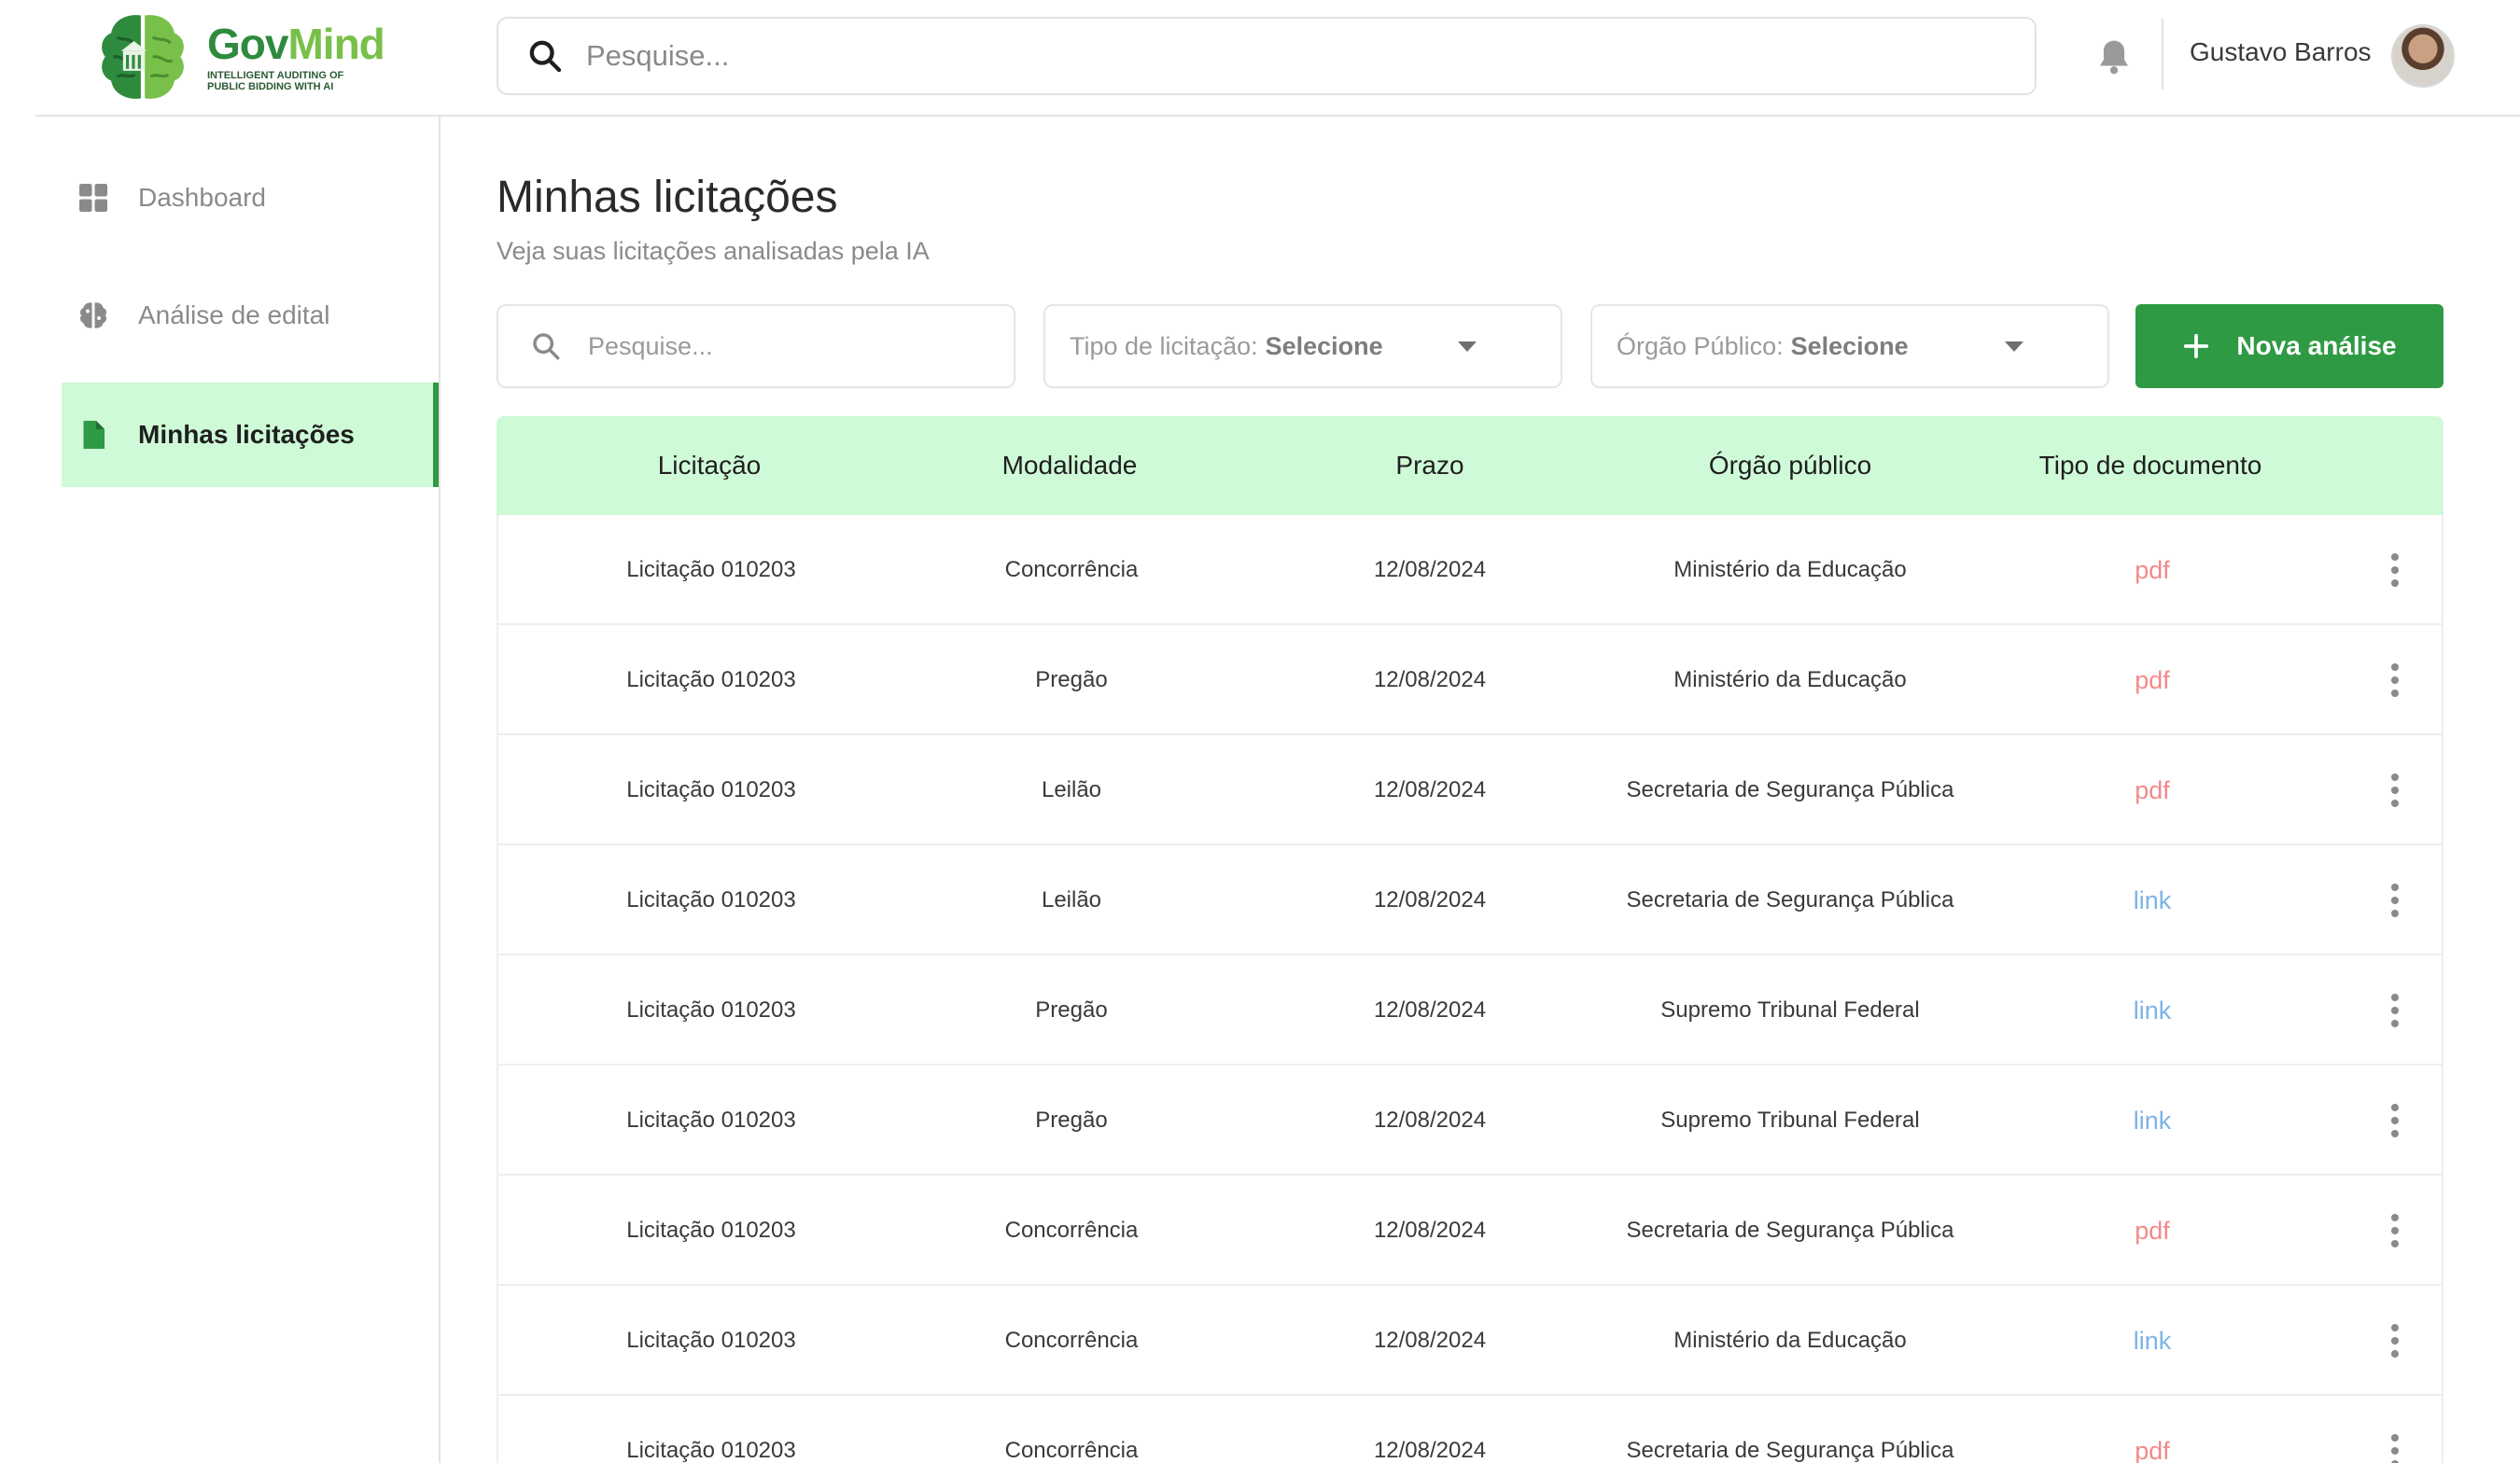 The image size is (2520, 1463). Describe the element at coordinates (1790, 570) in the screenshot. I see `cell-orgao-publico: Ministério da Educação` at that location.